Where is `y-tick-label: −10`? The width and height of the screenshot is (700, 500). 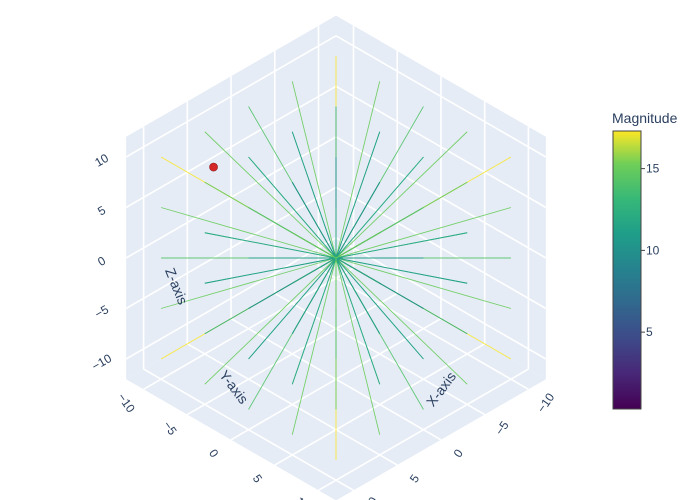
y-tick-label: −10 is located at coordinates (126, 402).